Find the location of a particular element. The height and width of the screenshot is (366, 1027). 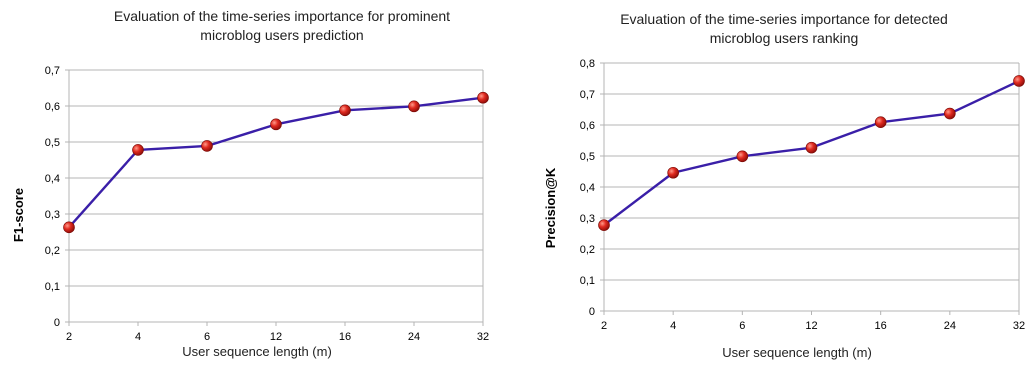

y-tick-label: 0,8 is located at coordinates (587, 64).